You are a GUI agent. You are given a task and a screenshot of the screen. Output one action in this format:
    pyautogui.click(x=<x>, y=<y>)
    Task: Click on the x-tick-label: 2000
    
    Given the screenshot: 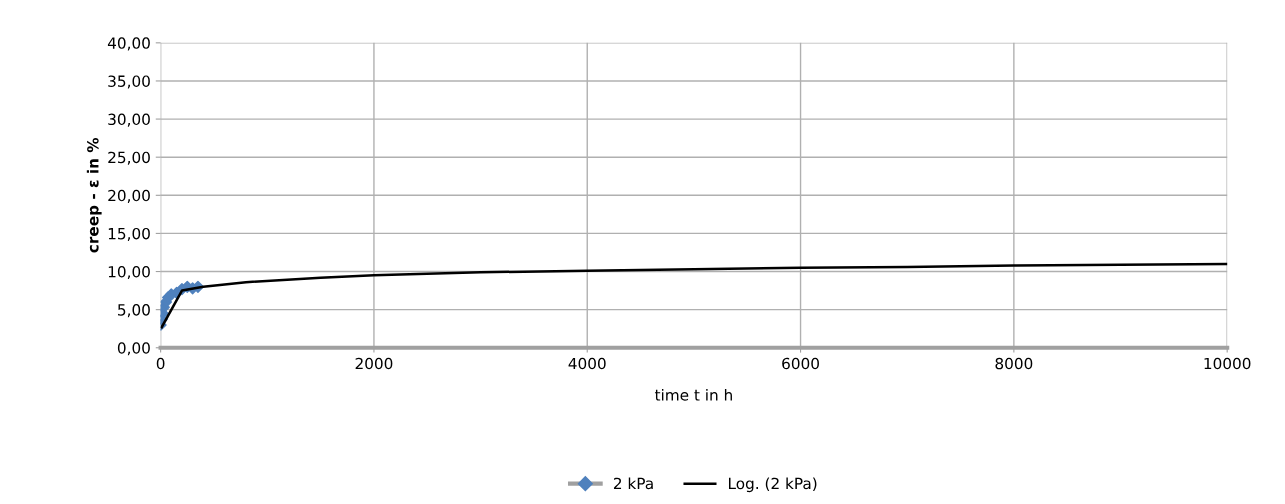 What is the action you would take?
    pyautogui.click(x=374, y=363)
    